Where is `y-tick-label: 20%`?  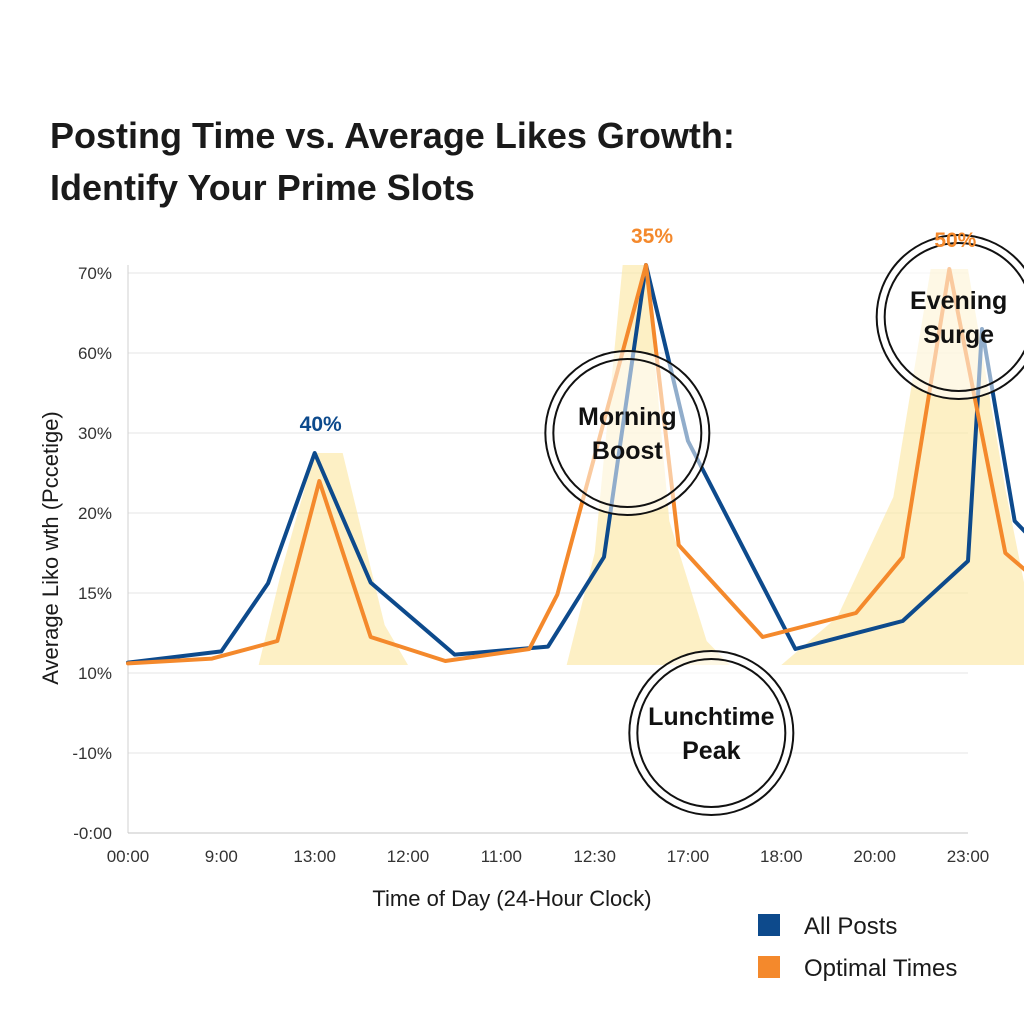 y-tick-label: 20% is located at coordinates (95, 513).